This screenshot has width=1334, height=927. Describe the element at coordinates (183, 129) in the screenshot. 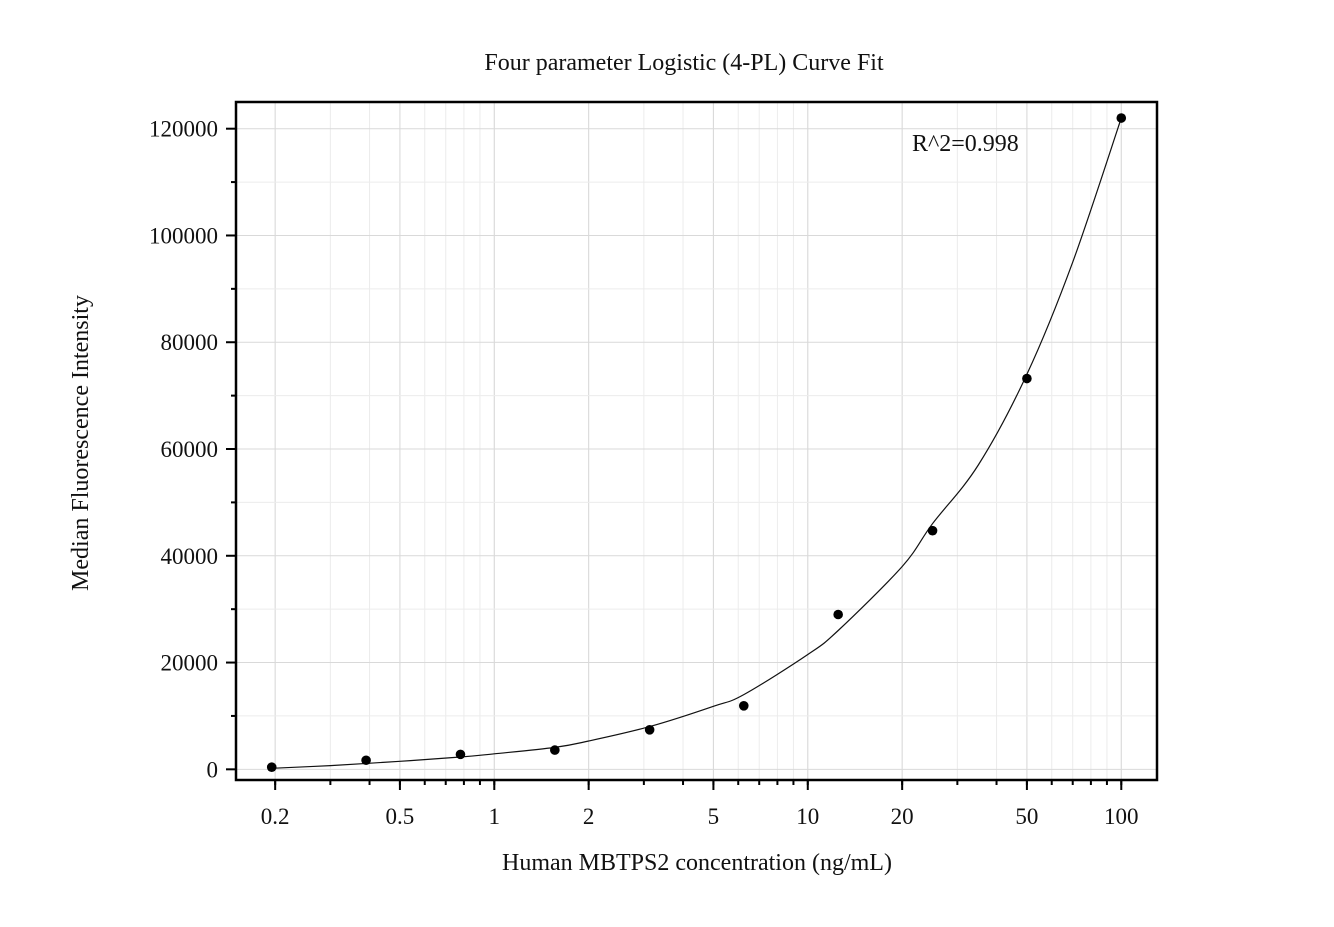

I see `y-tick-label: 120000` at that location.